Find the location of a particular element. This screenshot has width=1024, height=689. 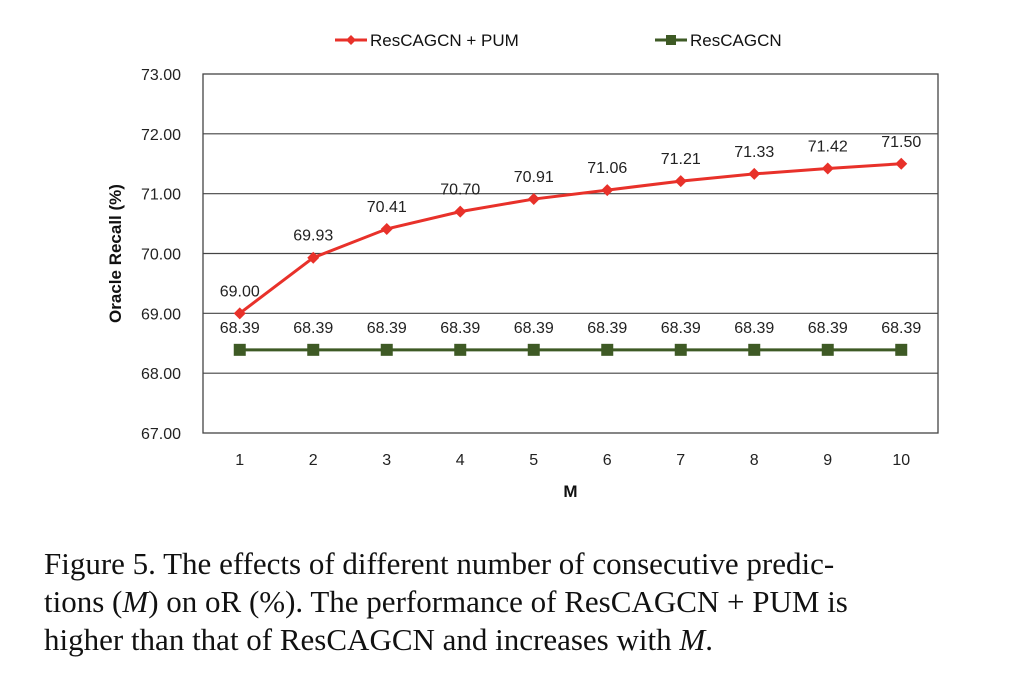

y-tick-label: 71.00 is located at coordinates (161, 195).